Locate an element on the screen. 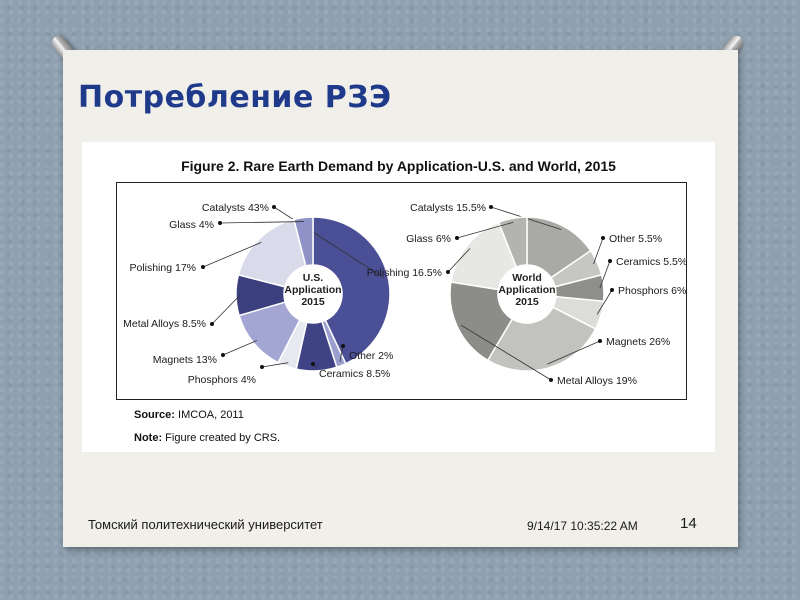 This screenshot has width=800, height=600. pie-0-label-catalysts: Catalysts 43% is located at coordinates (235, 208).